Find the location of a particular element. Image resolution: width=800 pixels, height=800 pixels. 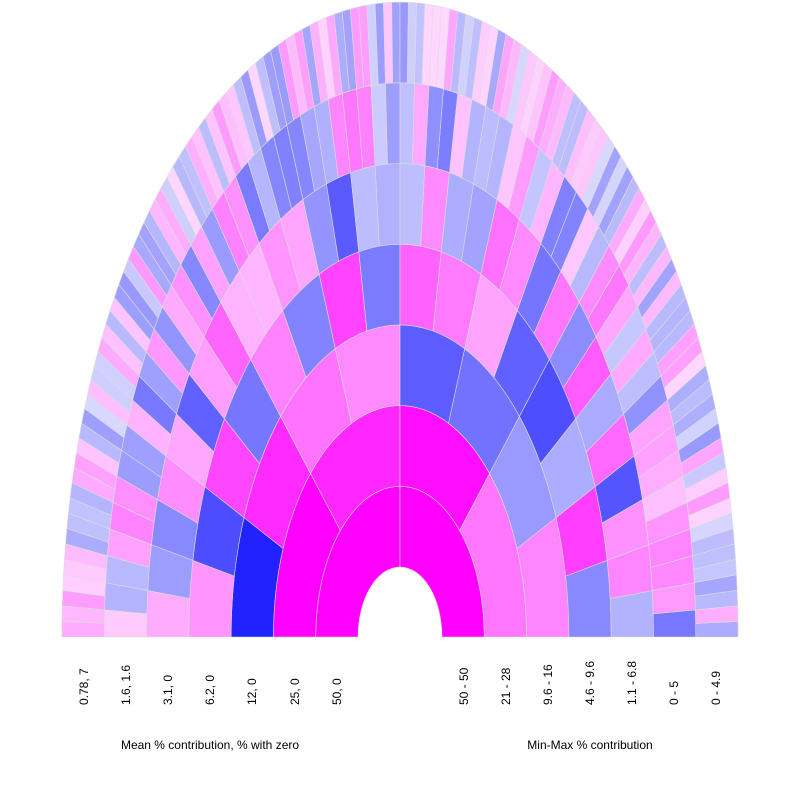

left-axis-title: Mean % contribution, % with zero is located at coordinates (210, 745).